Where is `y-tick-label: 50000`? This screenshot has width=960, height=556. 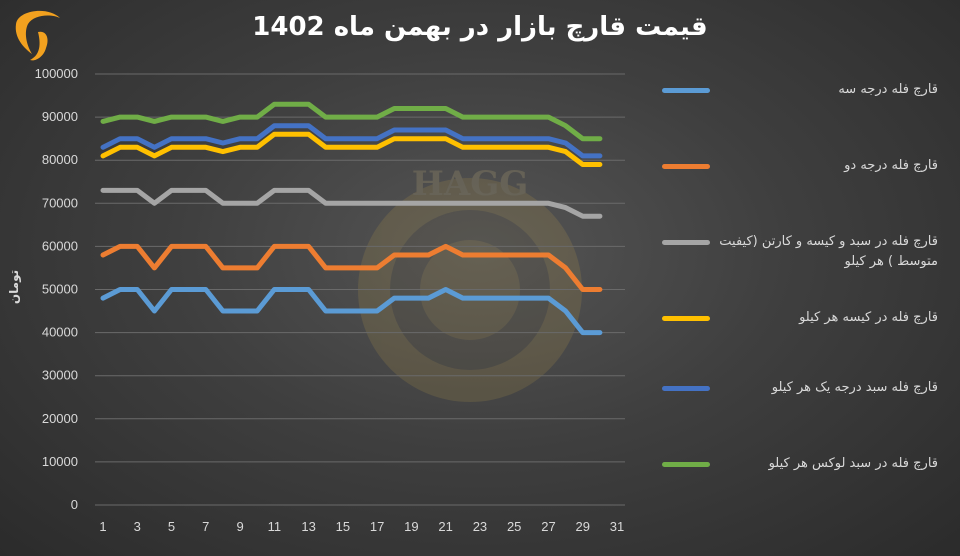
y-tick-label: 50000 is located at coordinates (60, 289).